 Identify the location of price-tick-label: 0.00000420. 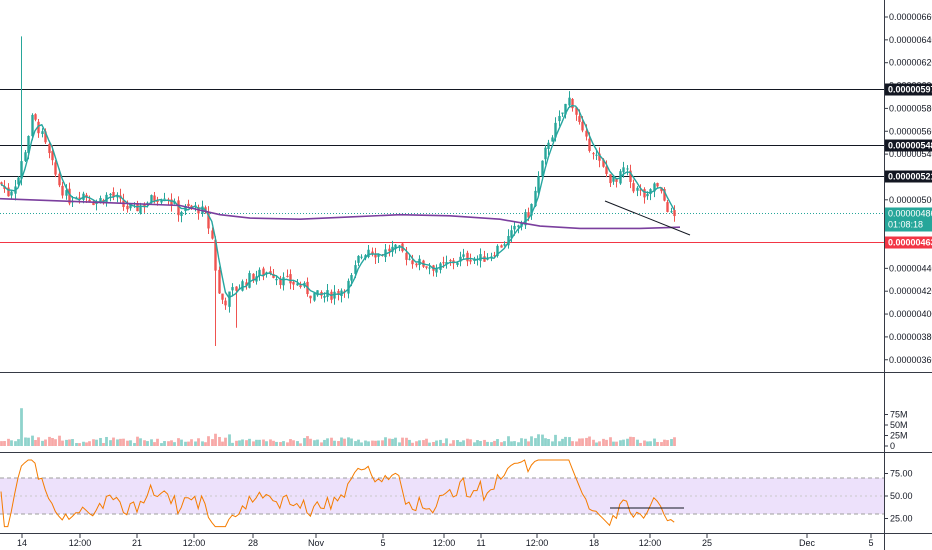
(910, 291).